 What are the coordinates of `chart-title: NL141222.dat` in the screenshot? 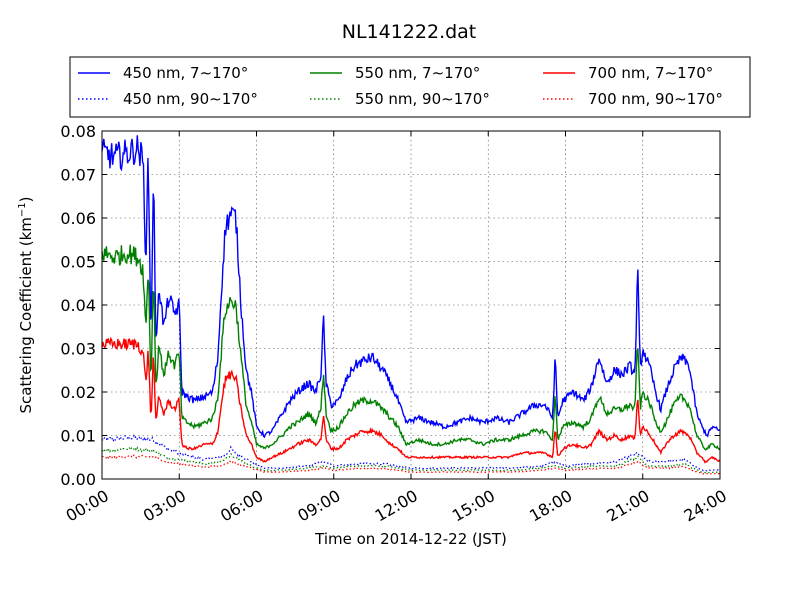 It's located at (409, 32).